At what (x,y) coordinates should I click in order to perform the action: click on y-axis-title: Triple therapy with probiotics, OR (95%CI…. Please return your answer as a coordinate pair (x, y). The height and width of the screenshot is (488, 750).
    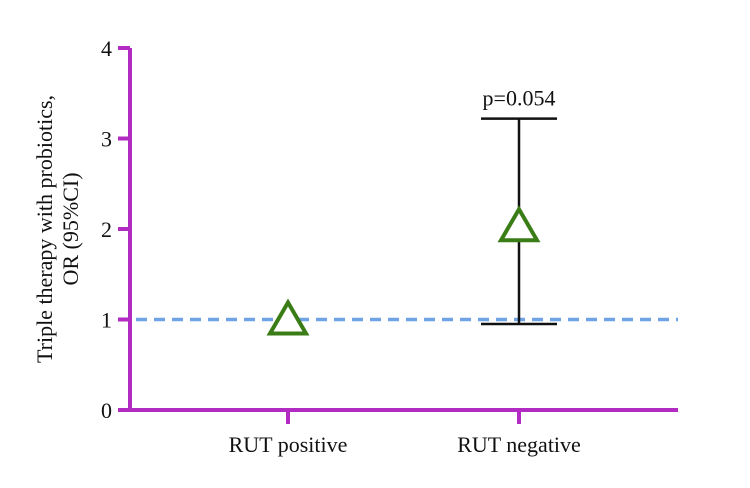
    Looking at the image, I should click on (57, 229).